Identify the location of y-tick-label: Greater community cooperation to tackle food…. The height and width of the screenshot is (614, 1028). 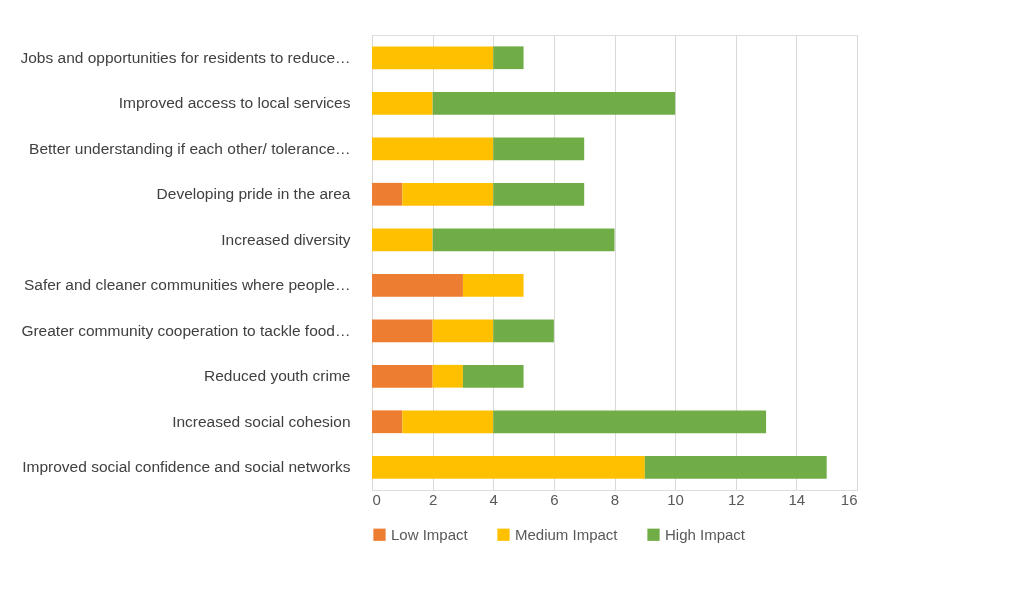
(186, 330).